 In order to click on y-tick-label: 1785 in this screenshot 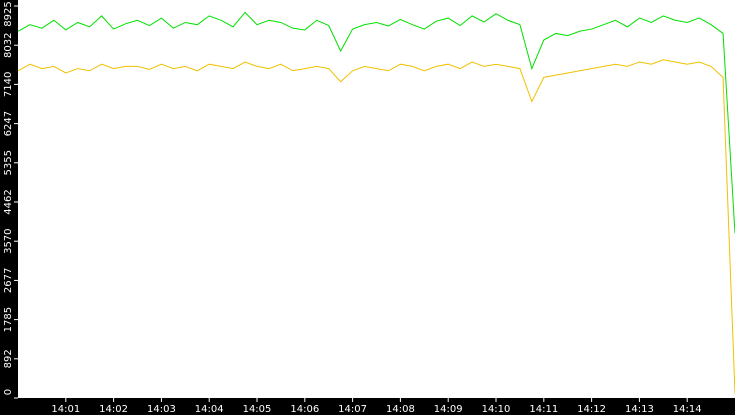, I will do `click(8, 319)`.